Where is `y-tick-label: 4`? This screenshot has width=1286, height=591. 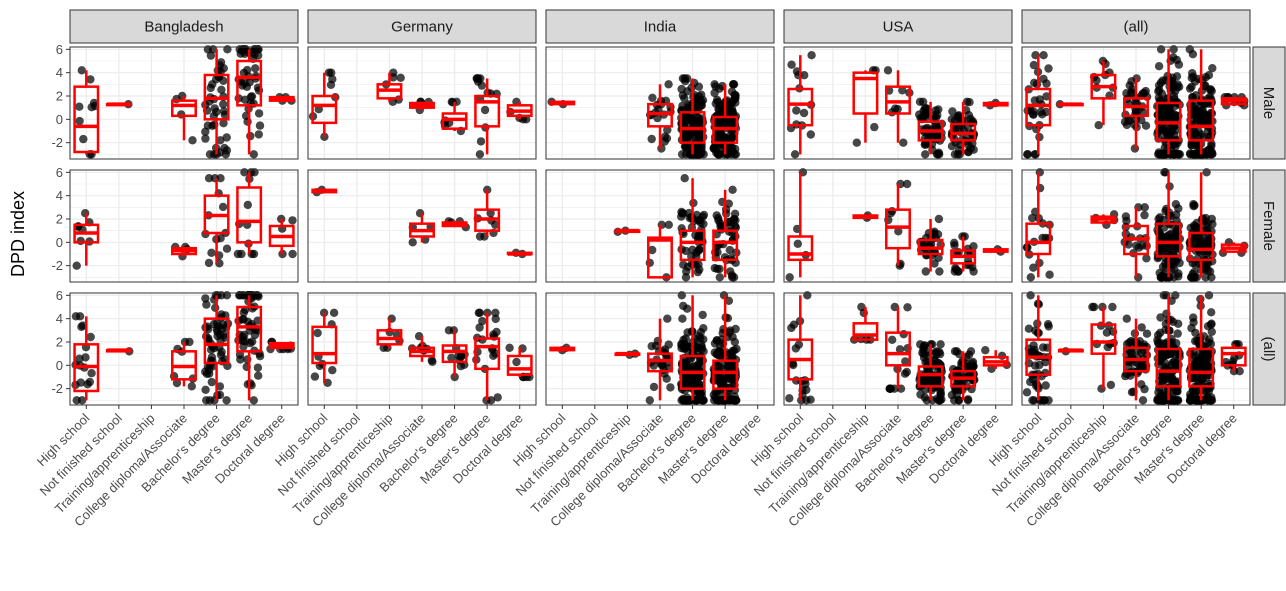
y-tick-label: 4 is located at coordinates (59, 195).